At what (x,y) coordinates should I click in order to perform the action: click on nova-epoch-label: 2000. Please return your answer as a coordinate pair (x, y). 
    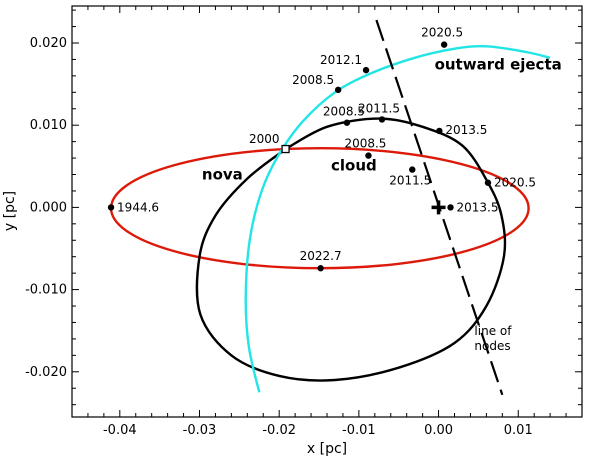
    Looking at the image, I should click on (264, 139).